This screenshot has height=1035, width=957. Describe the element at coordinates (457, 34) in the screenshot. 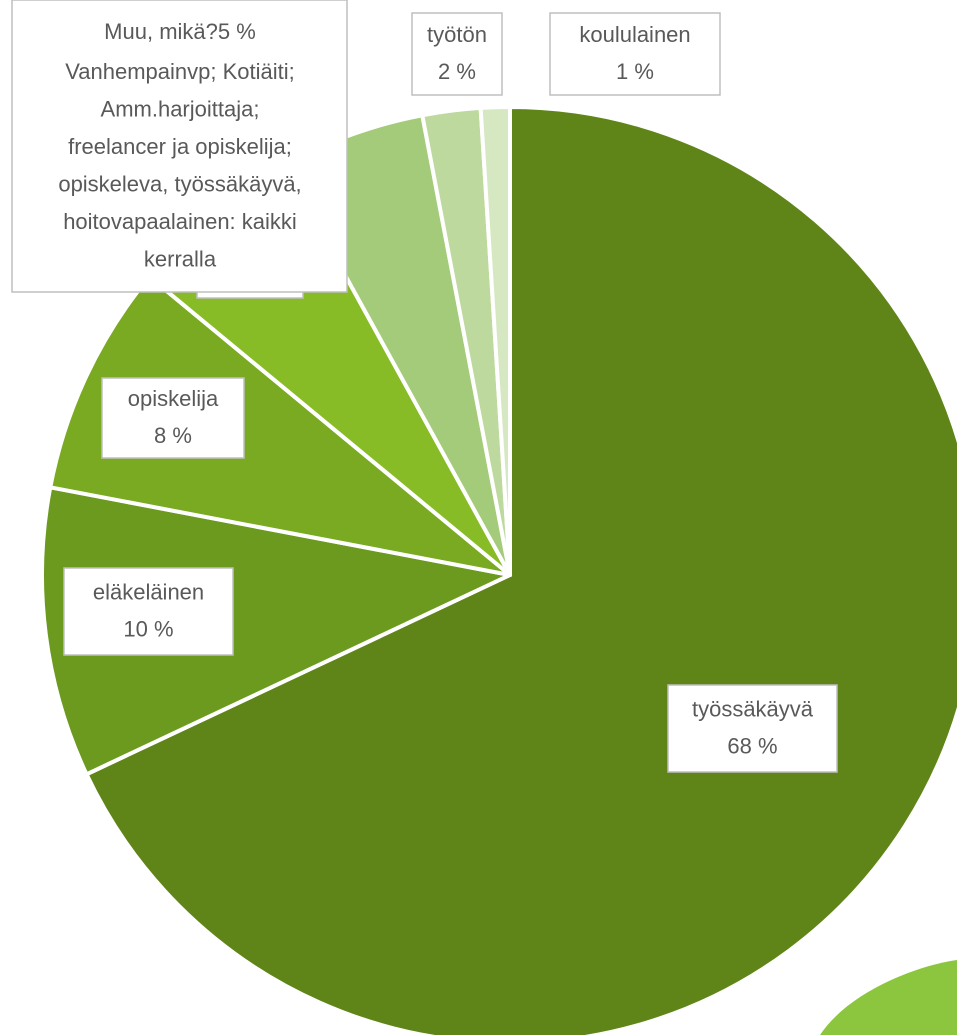

I see `category-label: työtön` at that location.